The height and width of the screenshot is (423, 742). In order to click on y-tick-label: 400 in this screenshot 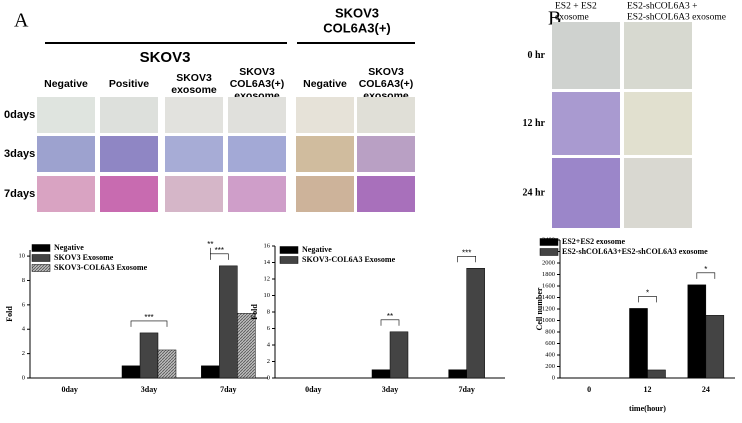, I will do `click(550, 354)`.